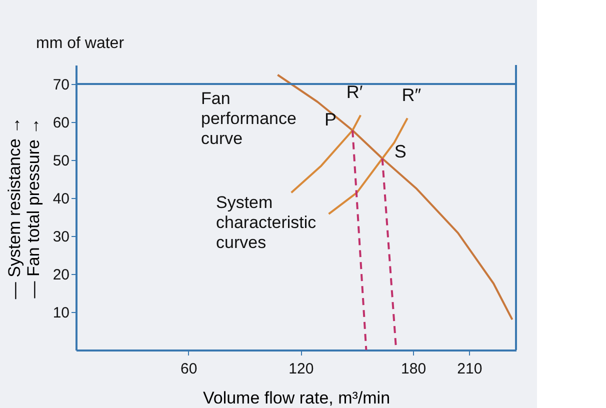  I want to click on x-tick-label: 60, so click(189, 369).